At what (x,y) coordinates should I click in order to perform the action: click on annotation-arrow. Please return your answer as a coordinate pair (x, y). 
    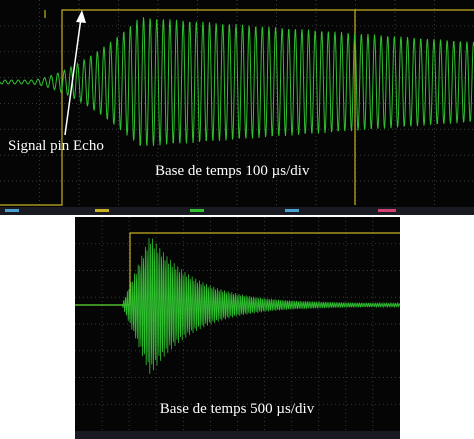
    Looking at the image, I should click on (73, 76).